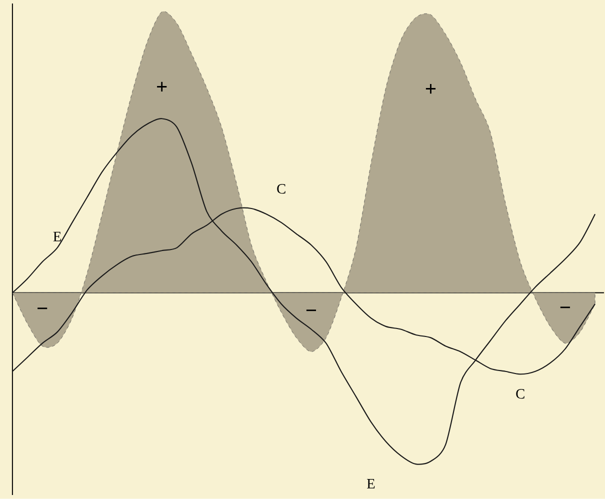 Image resolution: width=605 pixels, height=499 pixels. Describe the element at coordinates (371, 483) in the screenshot. I see `text: E` at that location.